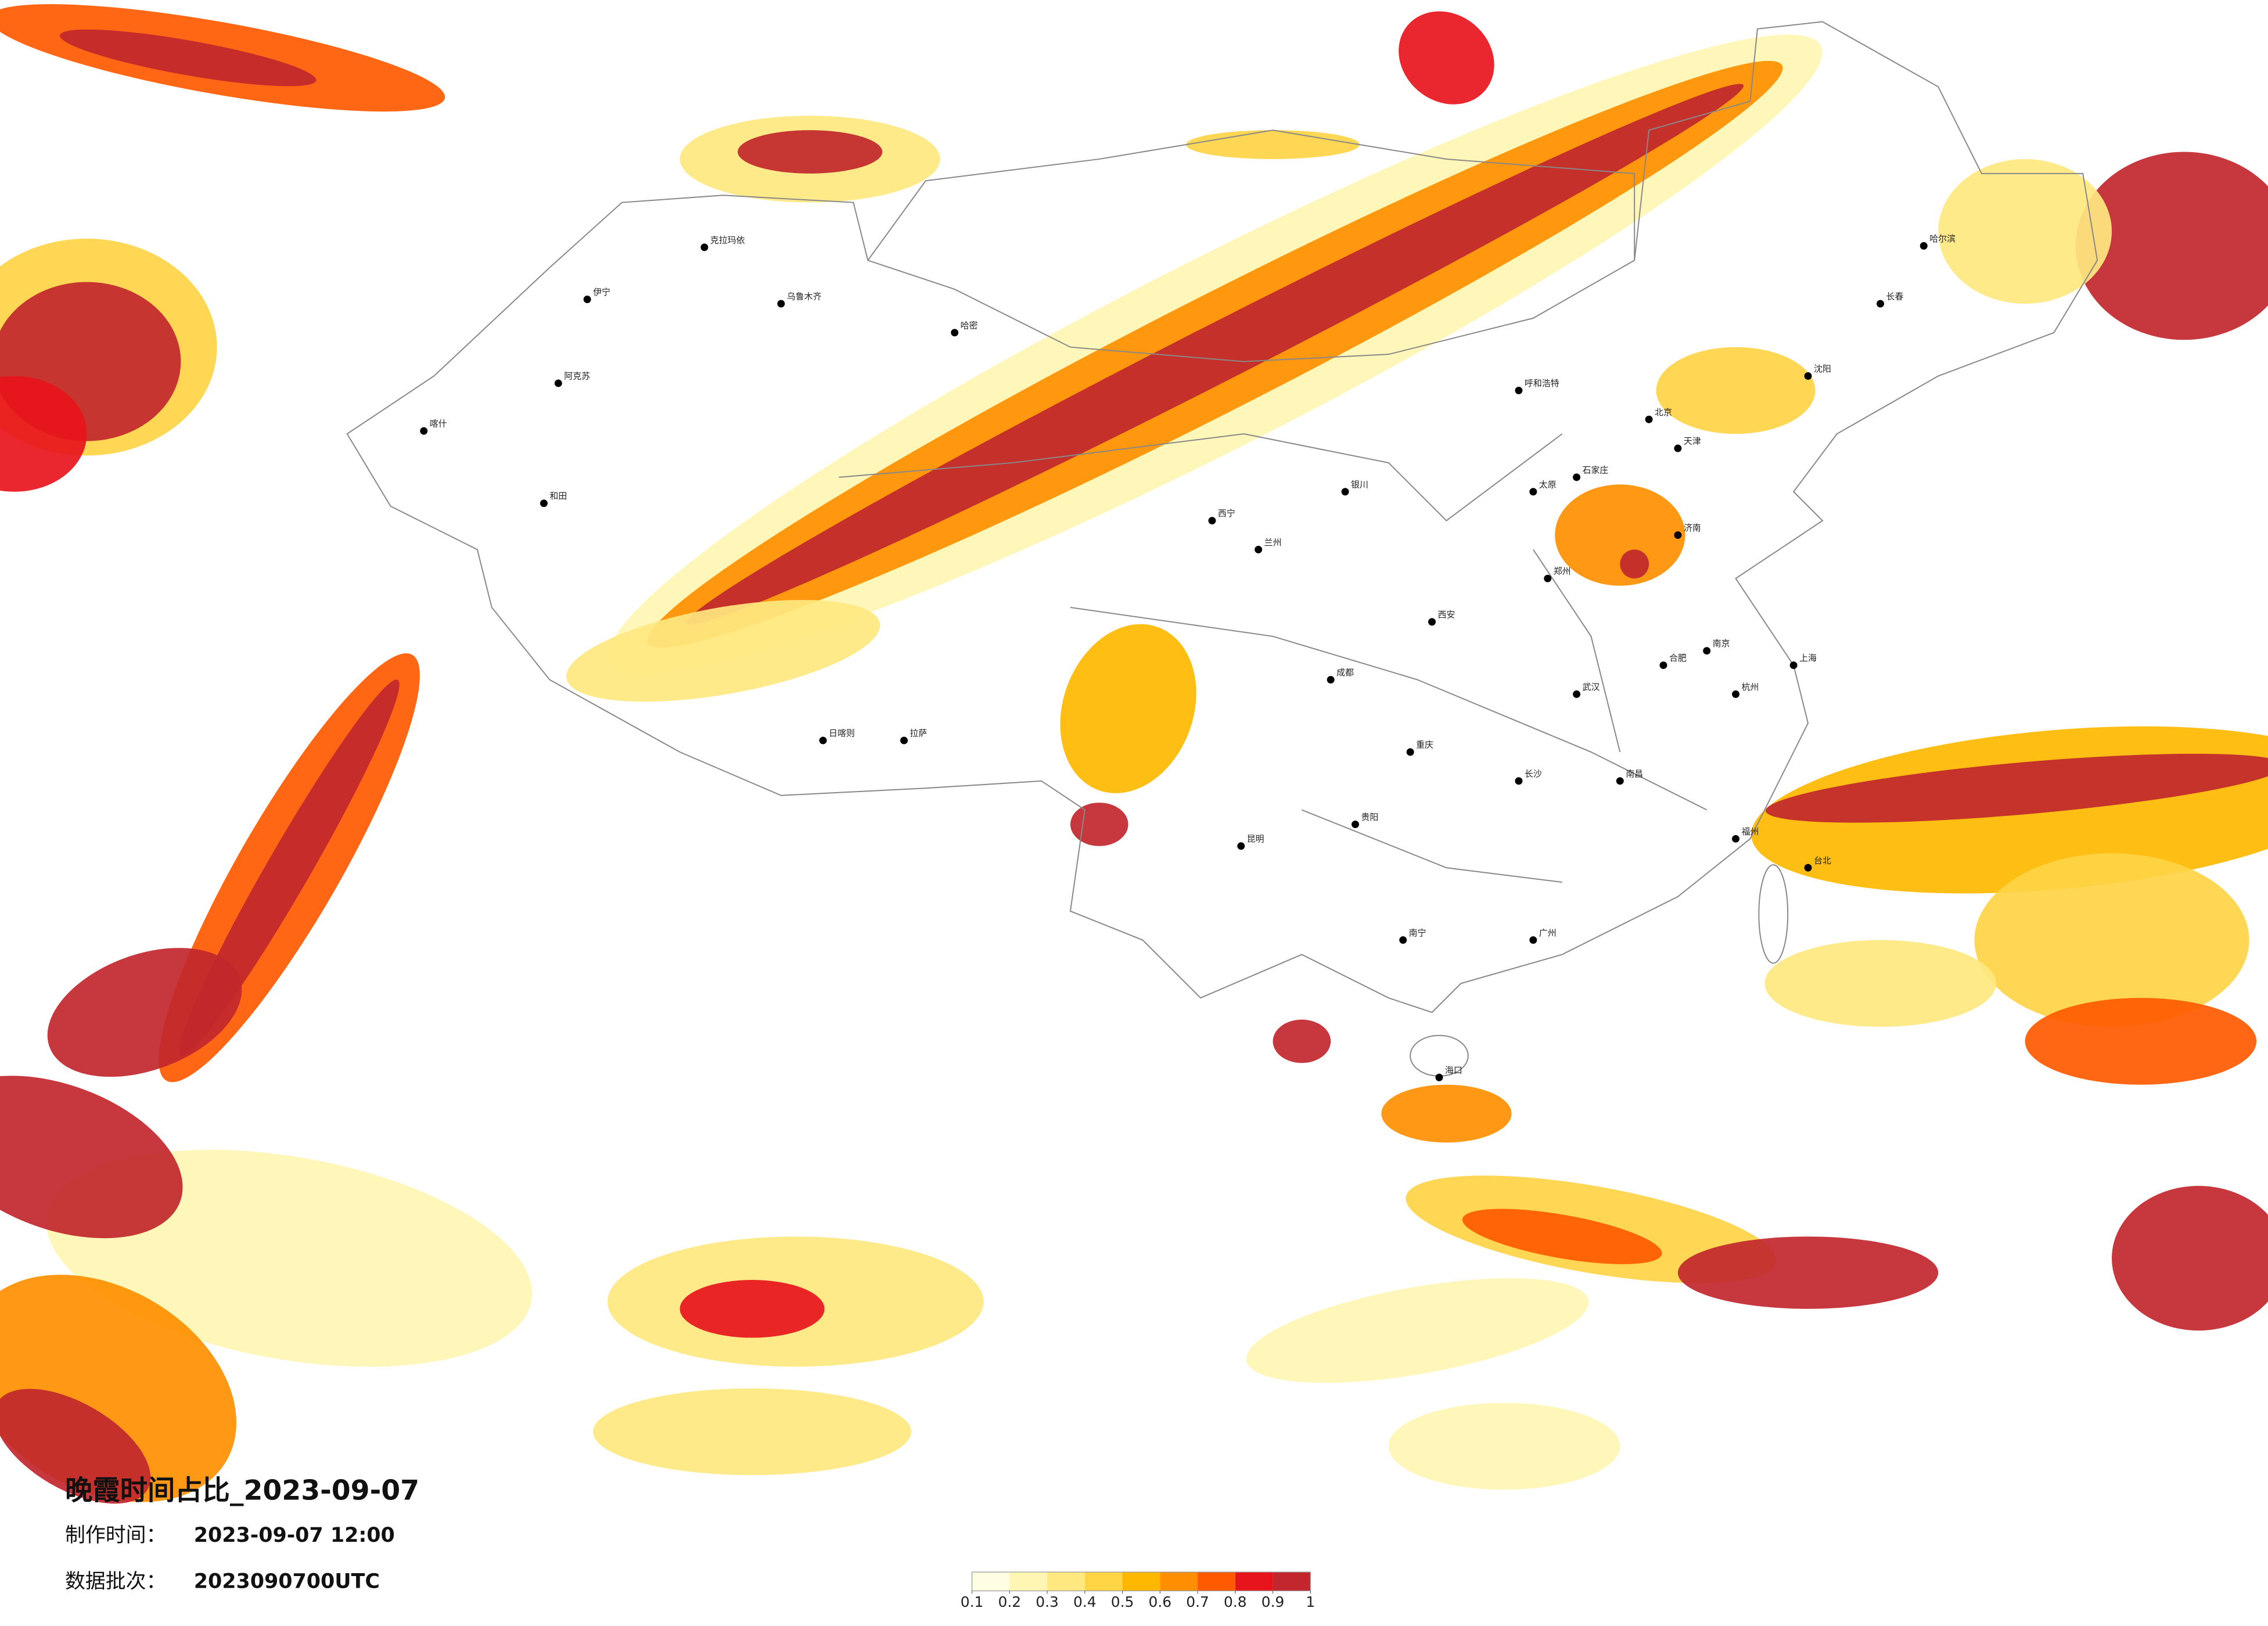  I want to click on meta-label: 制作时间：, so click(115, 1535).